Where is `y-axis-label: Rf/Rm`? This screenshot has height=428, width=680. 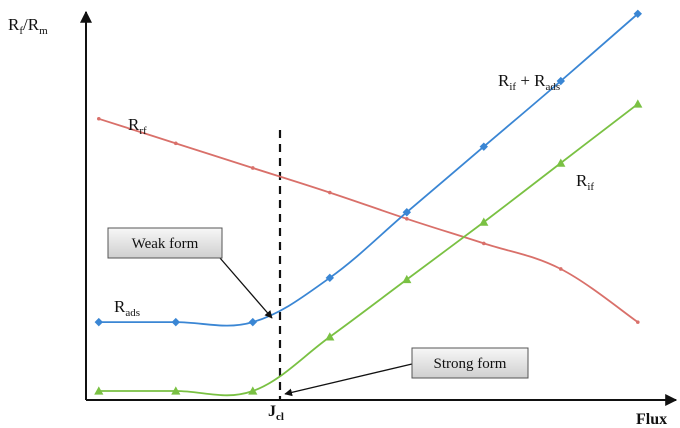
y-axis-label: Rf/Rm is located at coordinates (28, 26).